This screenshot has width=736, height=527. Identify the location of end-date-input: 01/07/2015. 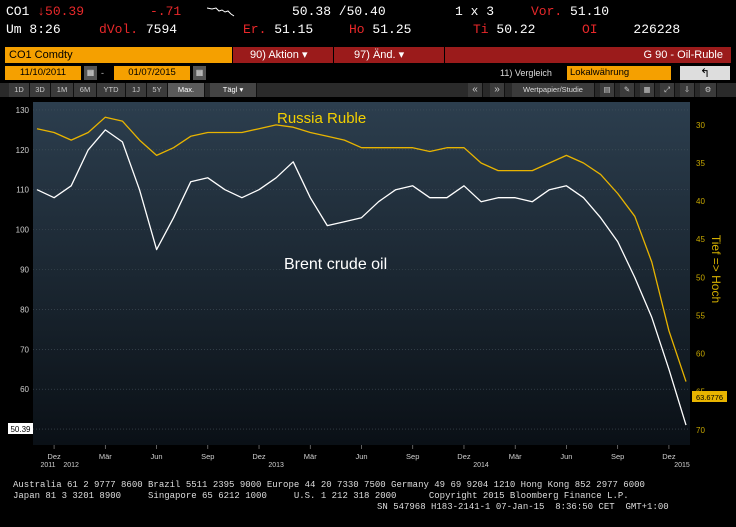
(152, 73).